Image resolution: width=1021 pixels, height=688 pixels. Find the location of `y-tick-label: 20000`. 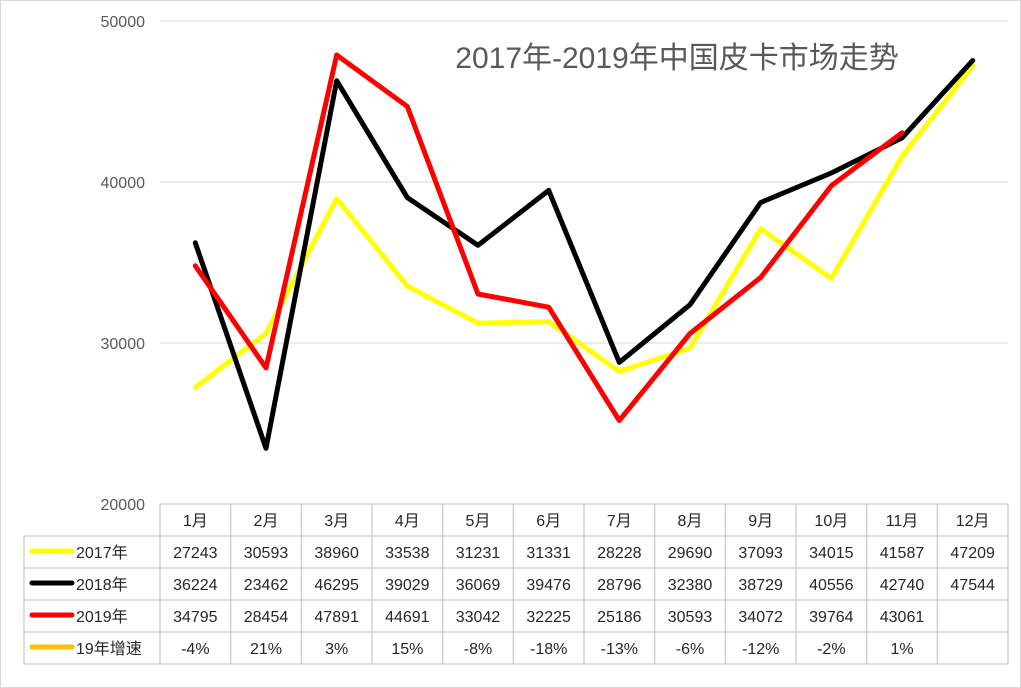

y-tick-label: 20000 is located at coordinates (123, 505).